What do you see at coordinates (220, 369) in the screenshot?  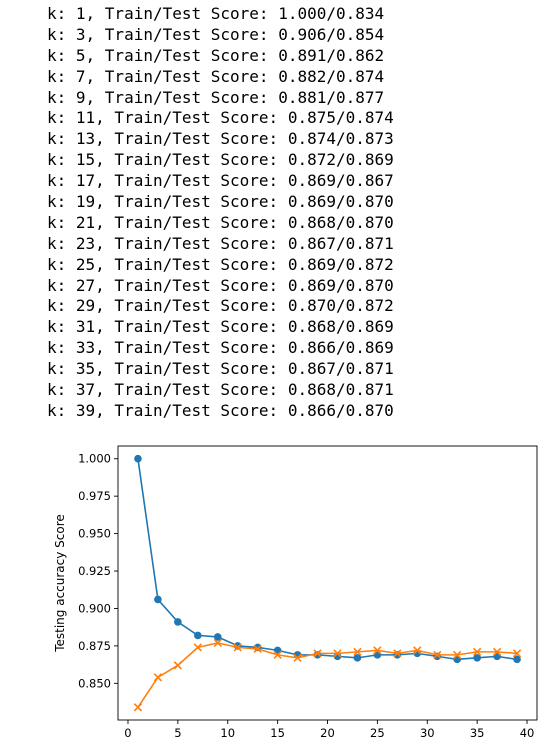 I see `output-line: k: 35, Train/Test Score: 0.867/0.871` at bounding box center [220, 369].